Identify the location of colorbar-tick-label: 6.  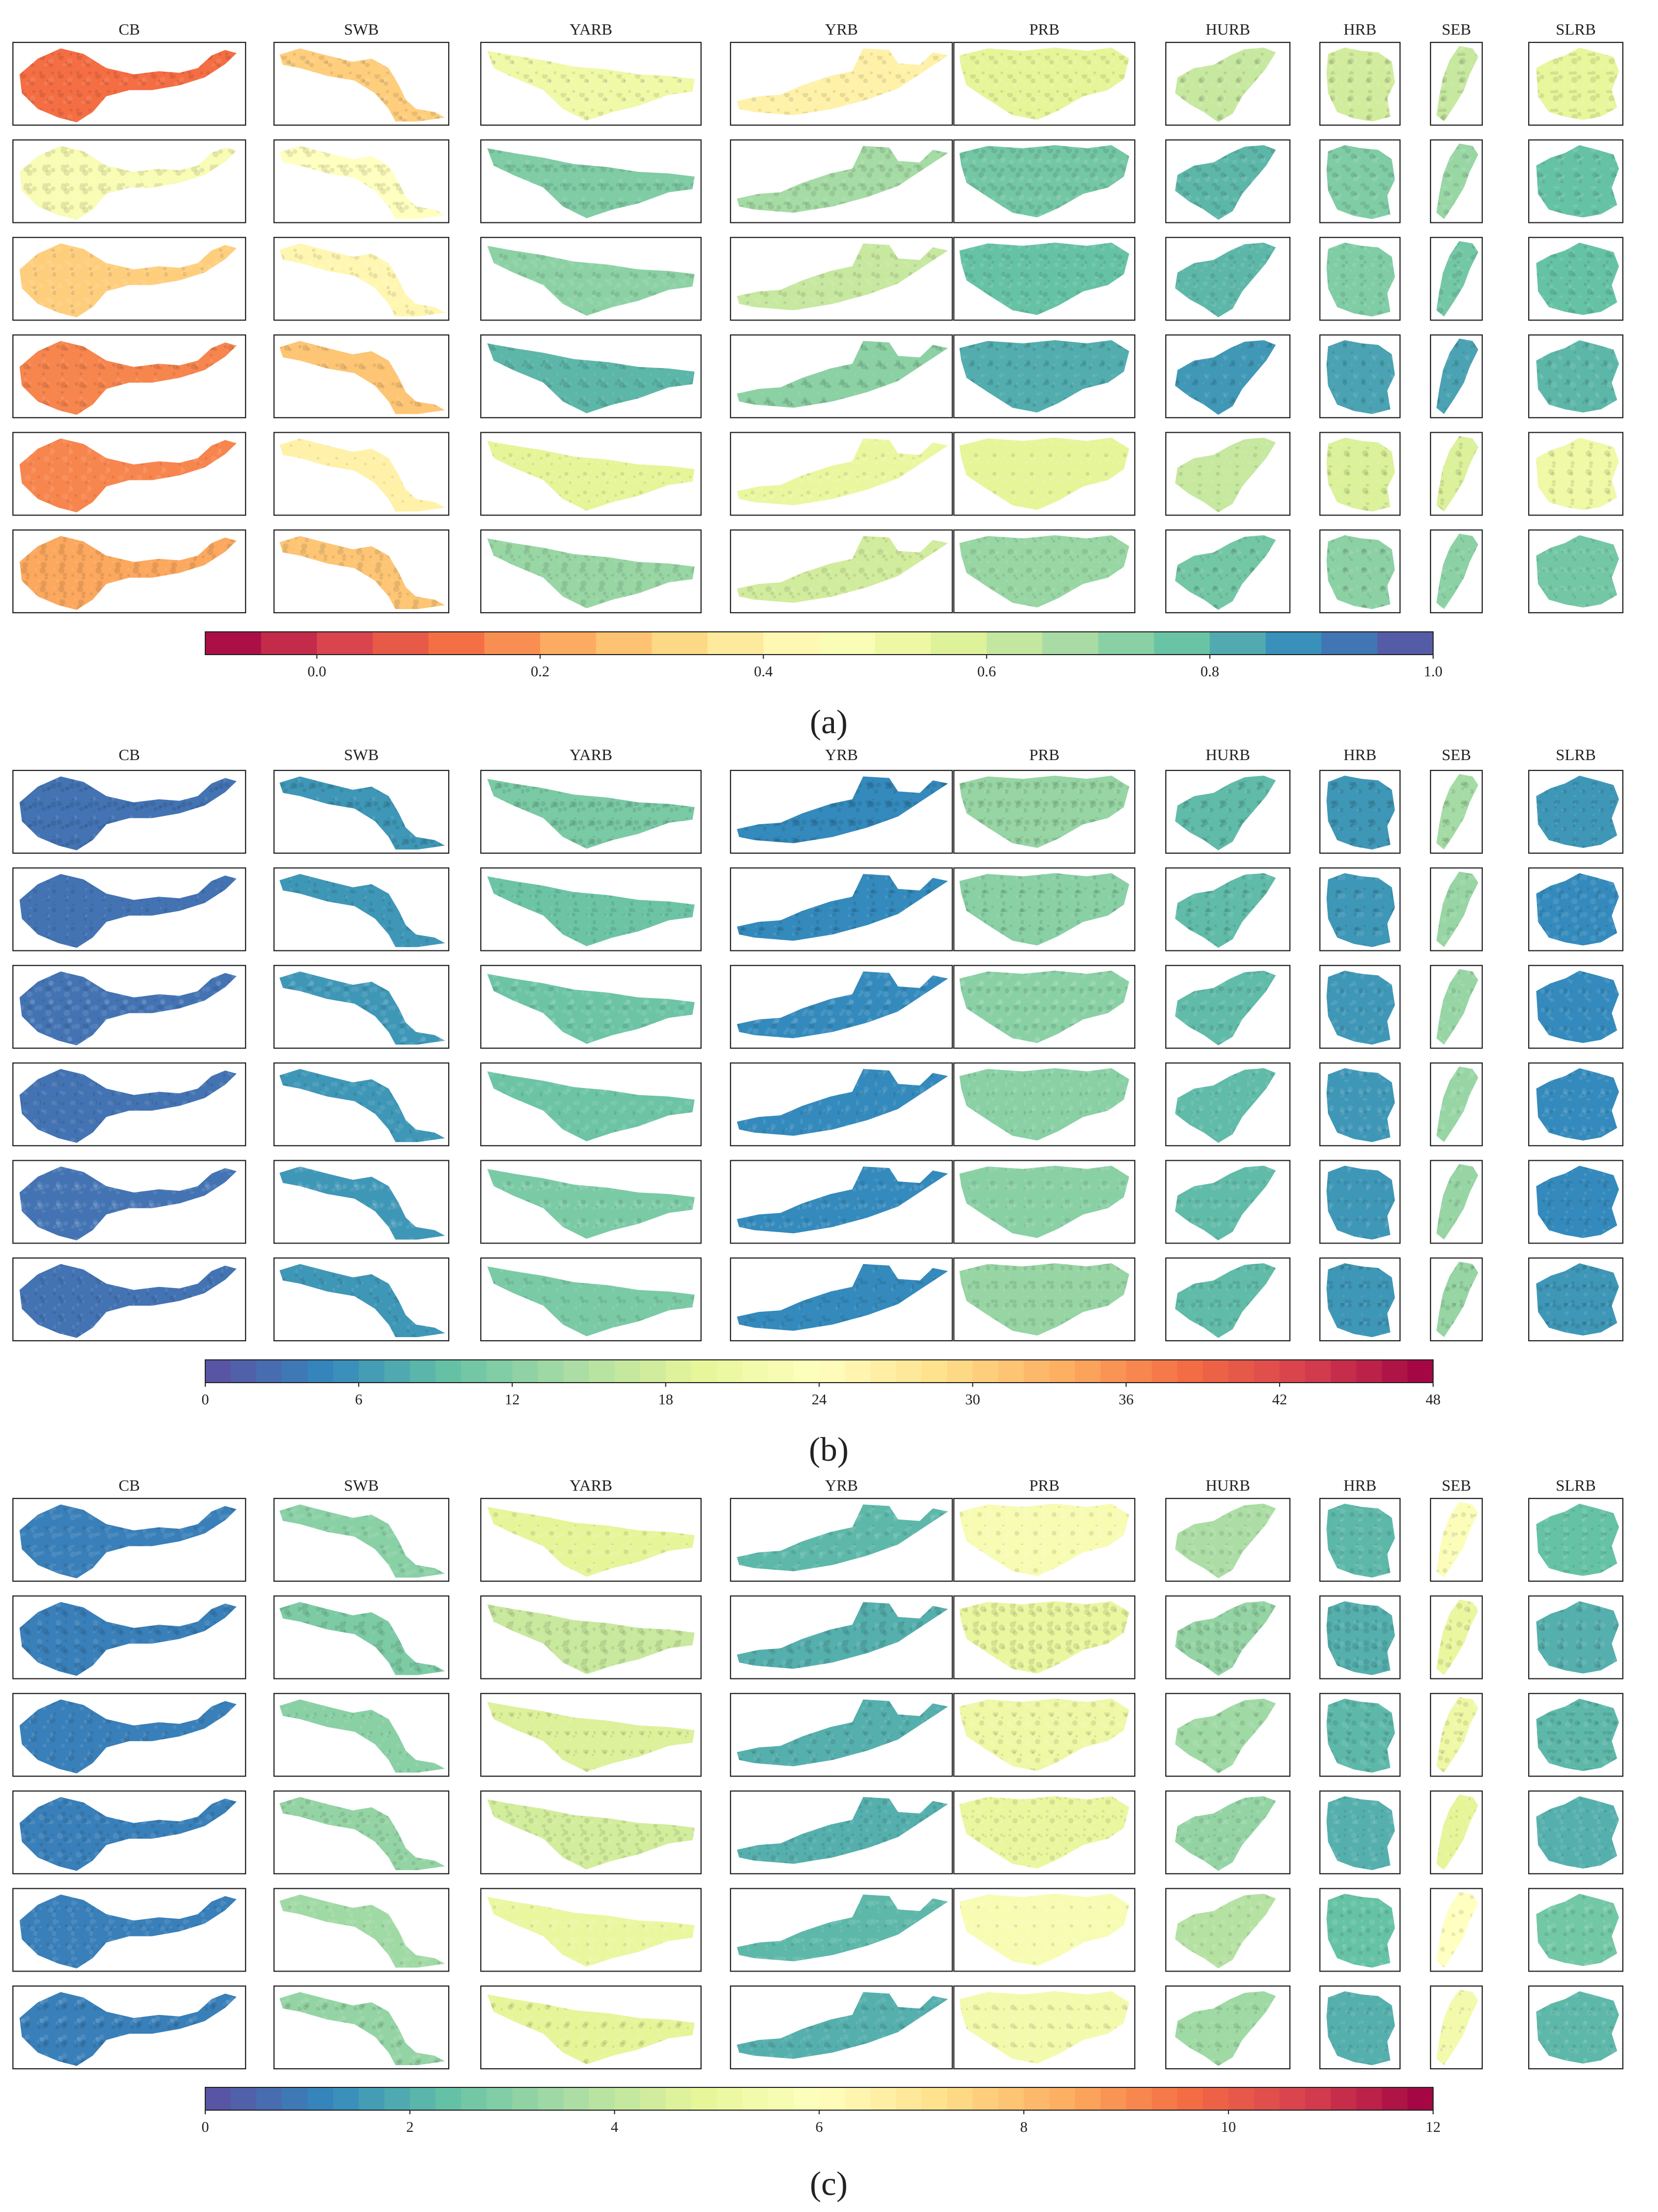
(819, 2127).